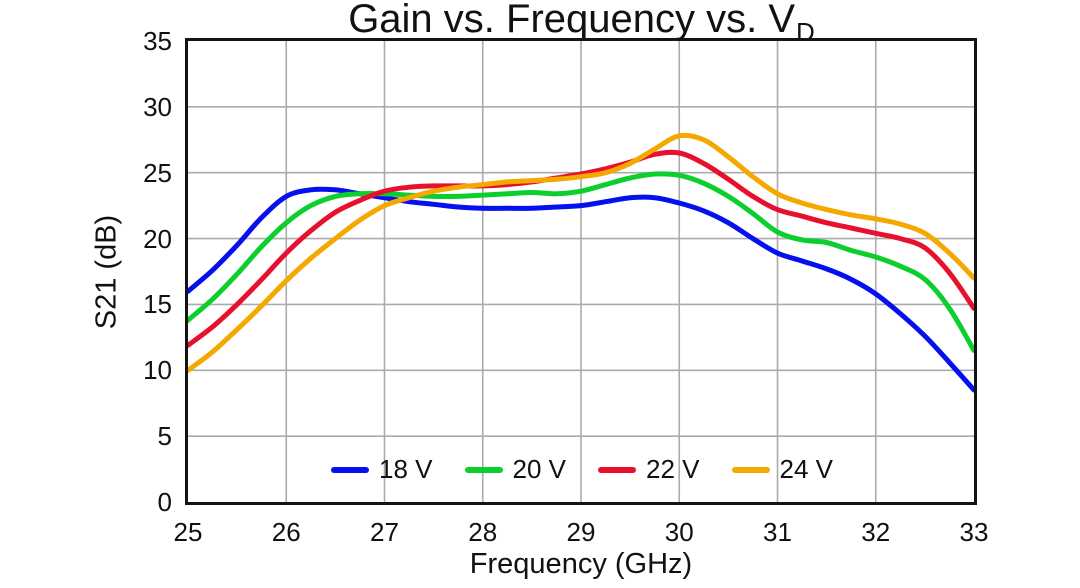 The image size is (1080, 588). What do you see at coordinates (750, 469) in the screenshot?
I see `legend-swatch-24v` at bounding box center [750, 469].